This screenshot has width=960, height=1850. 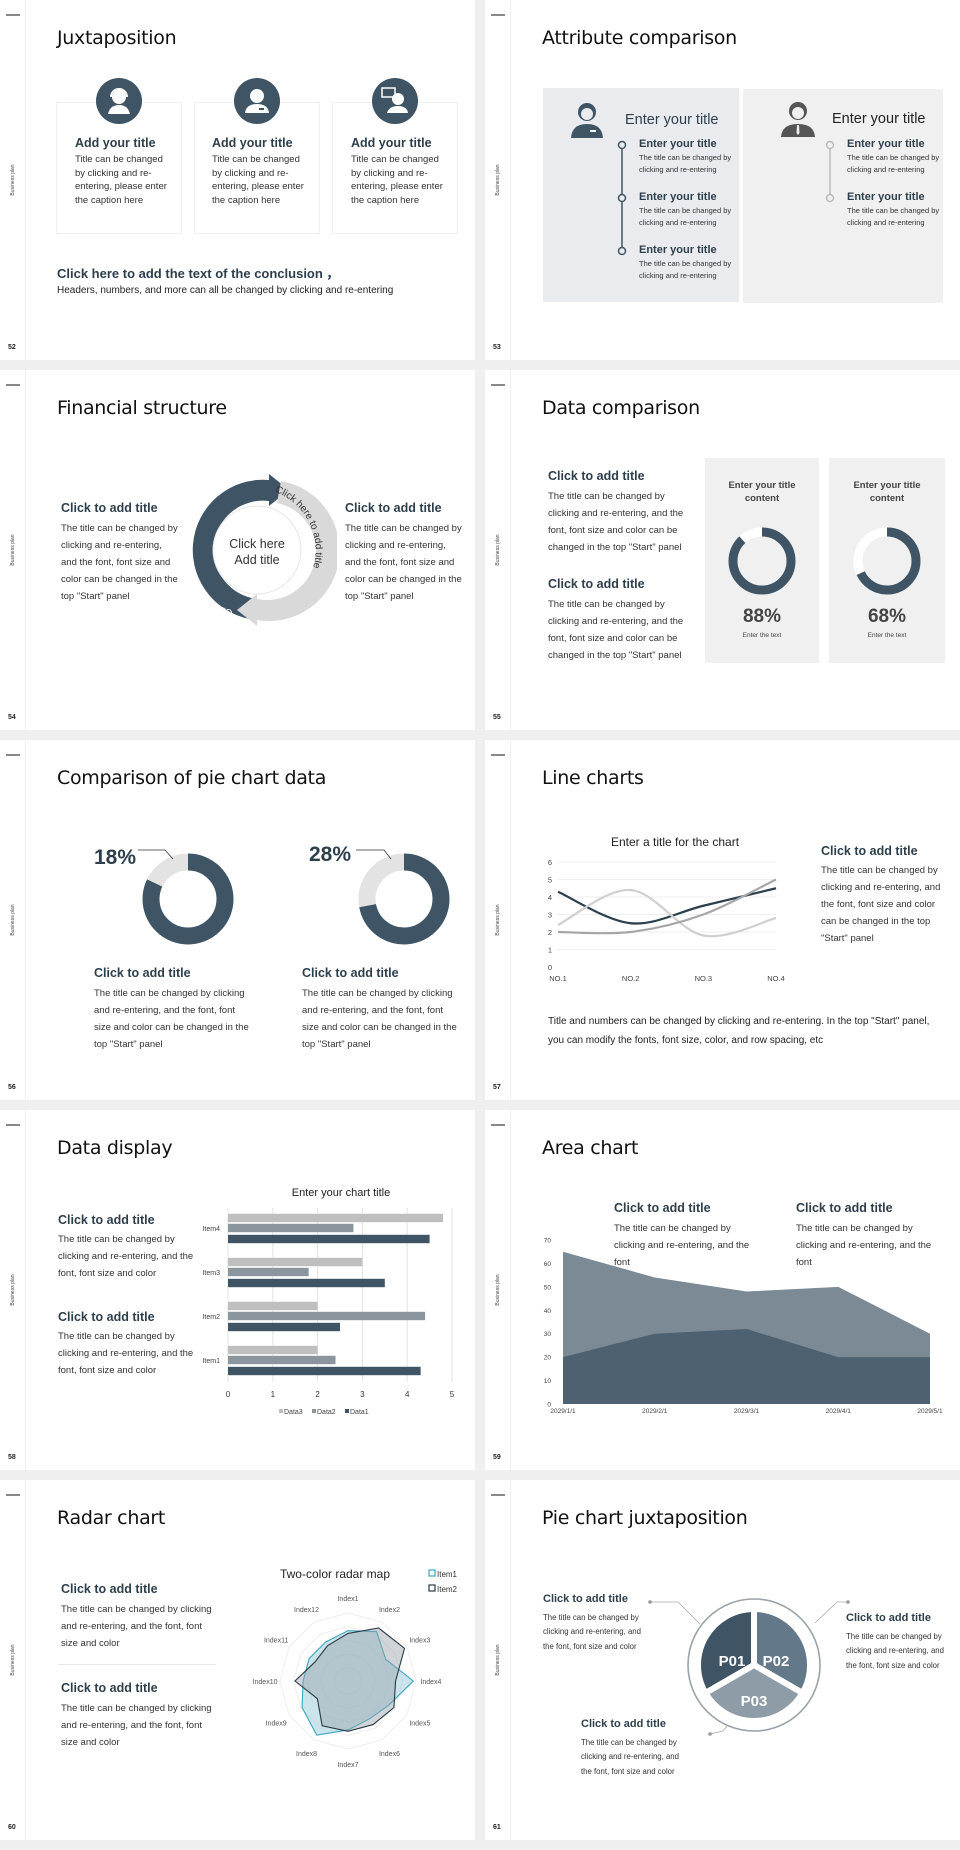 What do you see at coordinates (762, 616) in the screenshot?
I see `stat-percent: 88%` at bounding box center [762, 616].